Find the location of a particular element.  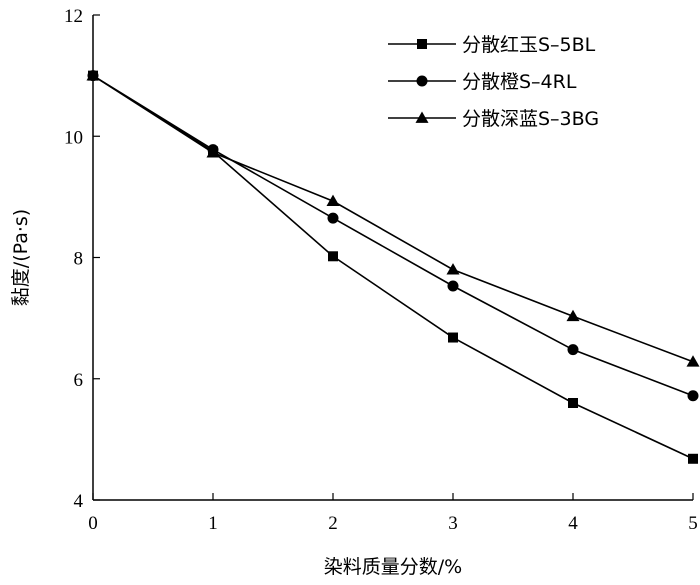

x-tick-label: 2 is located at coordinates (333, 523).